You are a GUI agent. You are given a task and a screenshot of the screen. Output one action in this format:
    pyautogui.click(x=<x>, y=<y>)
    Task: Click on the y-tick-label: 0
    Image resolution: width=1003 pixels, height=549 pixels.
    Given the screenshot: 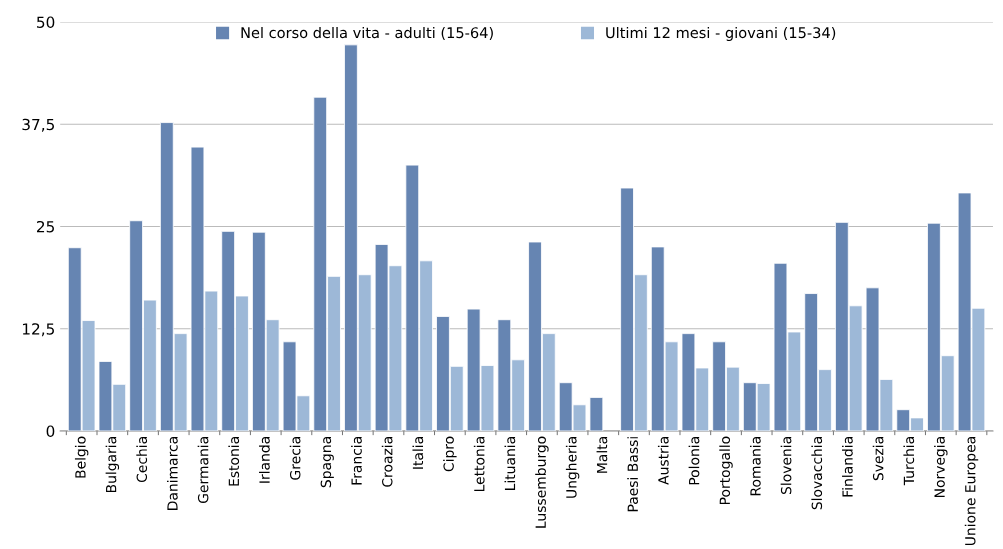 What is the action you would take?
    pyautogui.click(x=50, y=431)
    